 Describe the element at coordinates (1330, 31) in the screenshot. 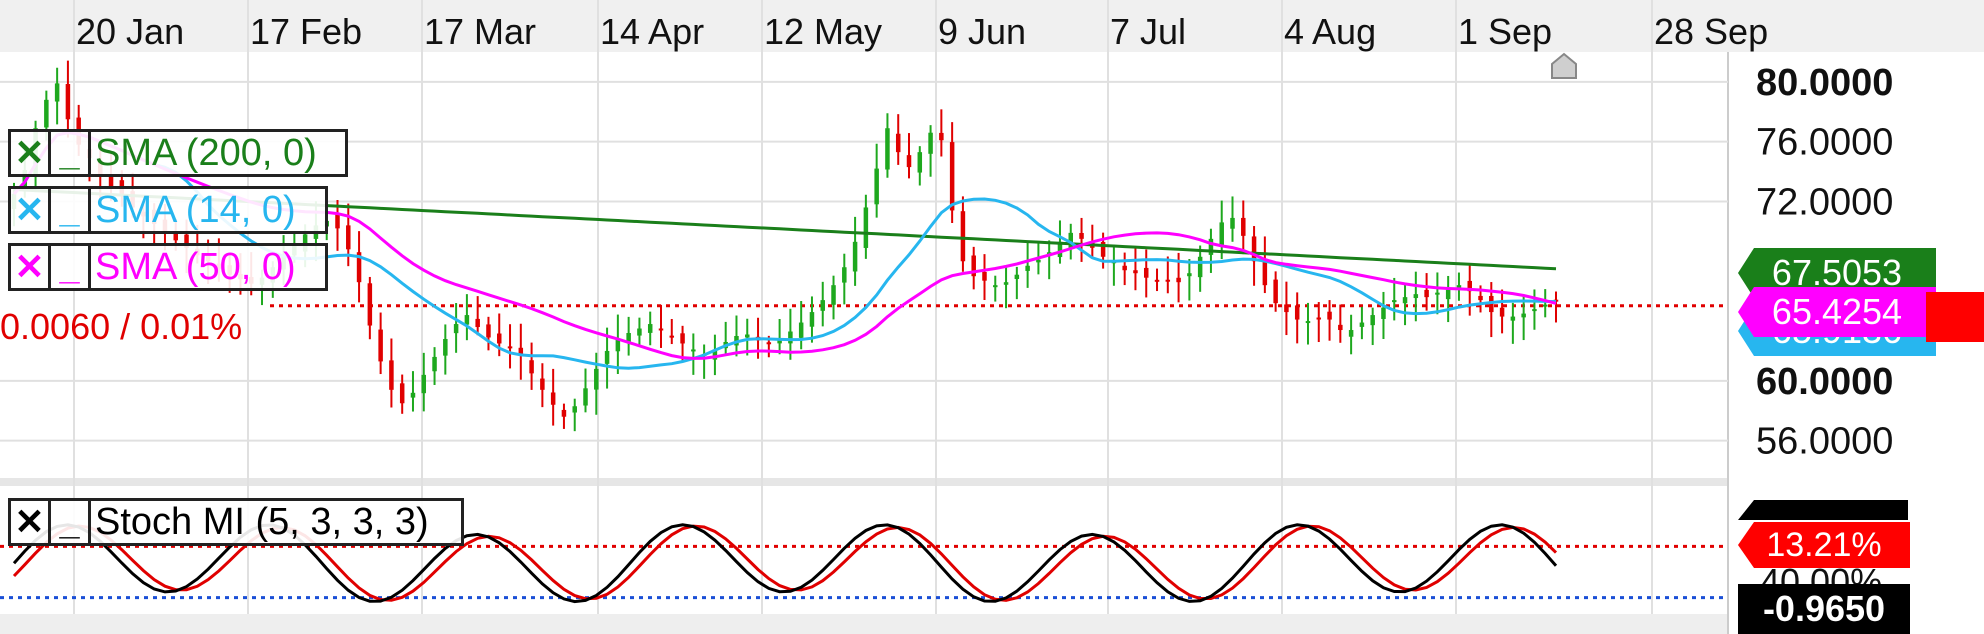

I see `date-tick-label: 4 Aug` at that location.